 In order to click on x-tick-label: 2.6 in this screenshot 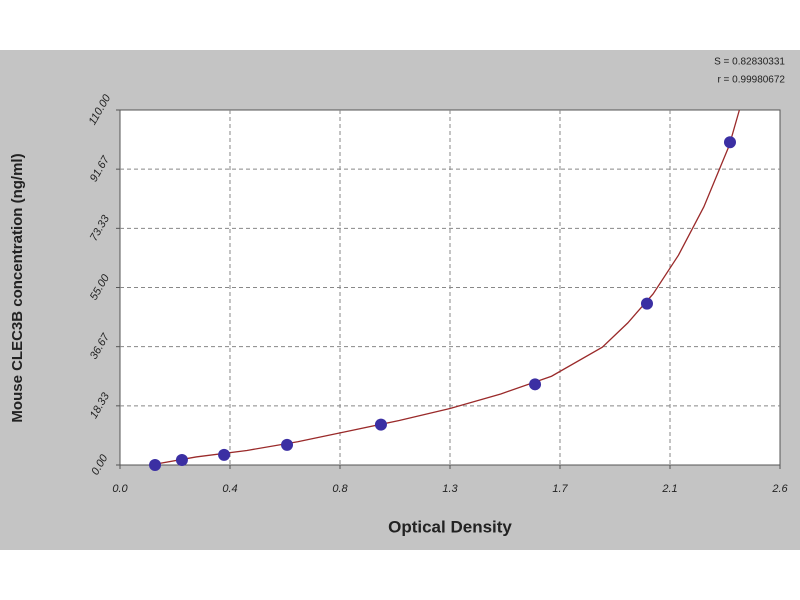, I will do `click(779, 489)`.